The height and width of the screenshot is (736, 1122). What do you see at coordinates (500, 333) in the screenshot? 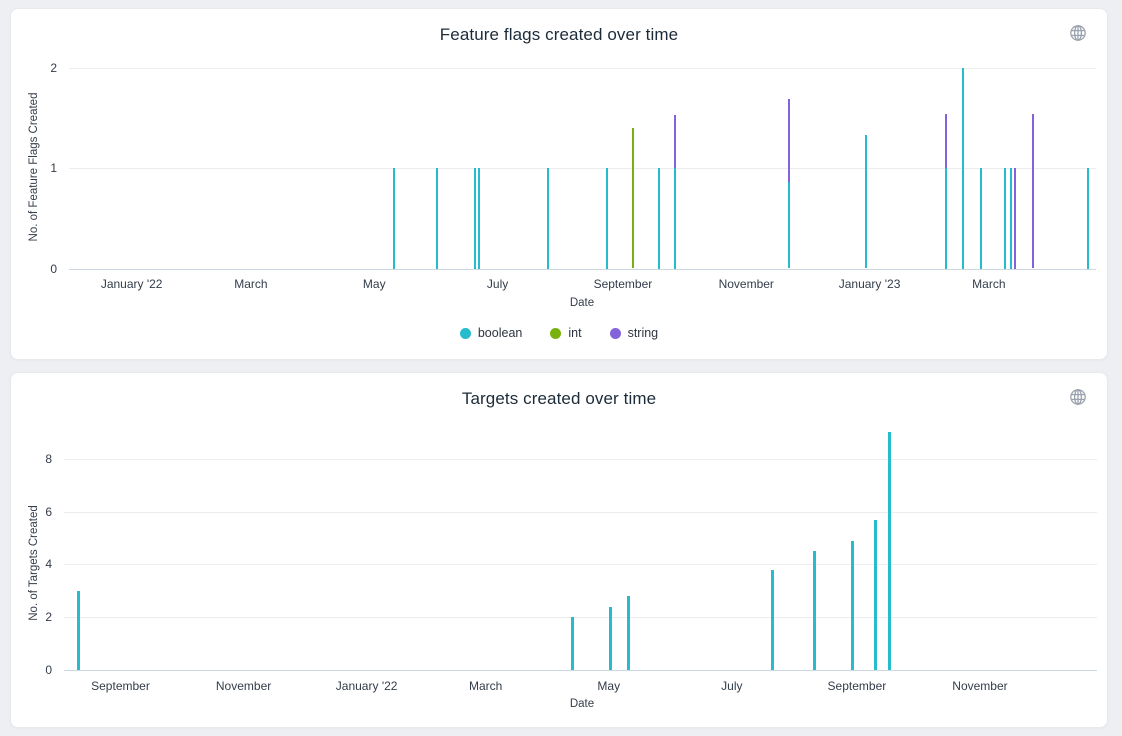
I see `legend-label: boolean` at bounding box center [500, 333].